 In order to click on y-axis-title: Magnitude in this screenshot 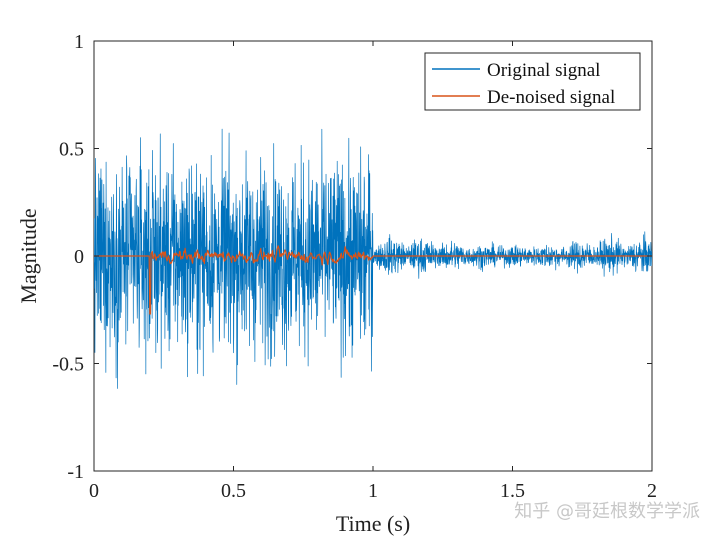, I will do `click(28, 255)`.